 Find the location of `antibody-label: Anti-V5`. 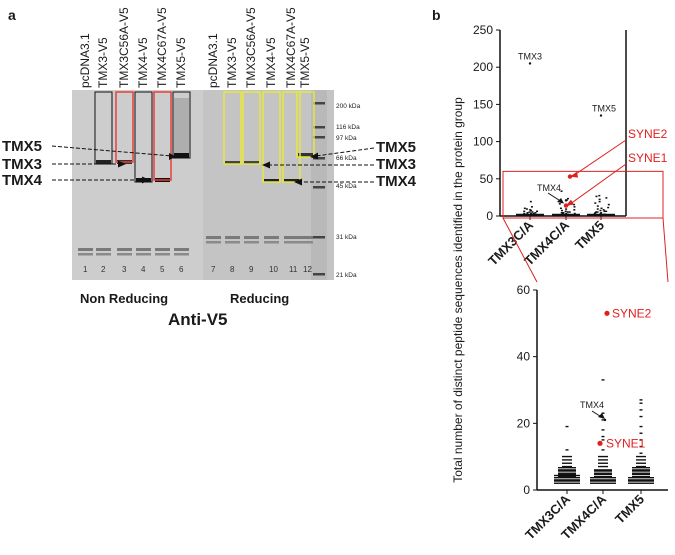

antibody-label: Anti-V5 is located at coordinates (198, 319).